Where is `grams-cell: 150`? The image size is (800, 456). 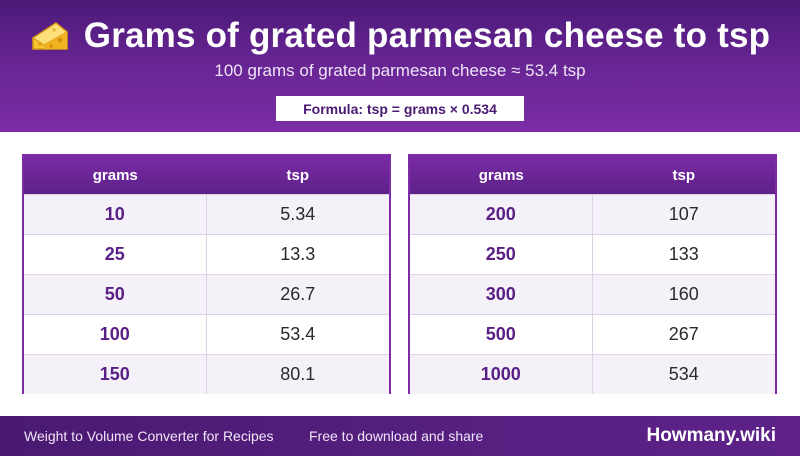 grams-cell: 150 is located at coordinates (115, 374).